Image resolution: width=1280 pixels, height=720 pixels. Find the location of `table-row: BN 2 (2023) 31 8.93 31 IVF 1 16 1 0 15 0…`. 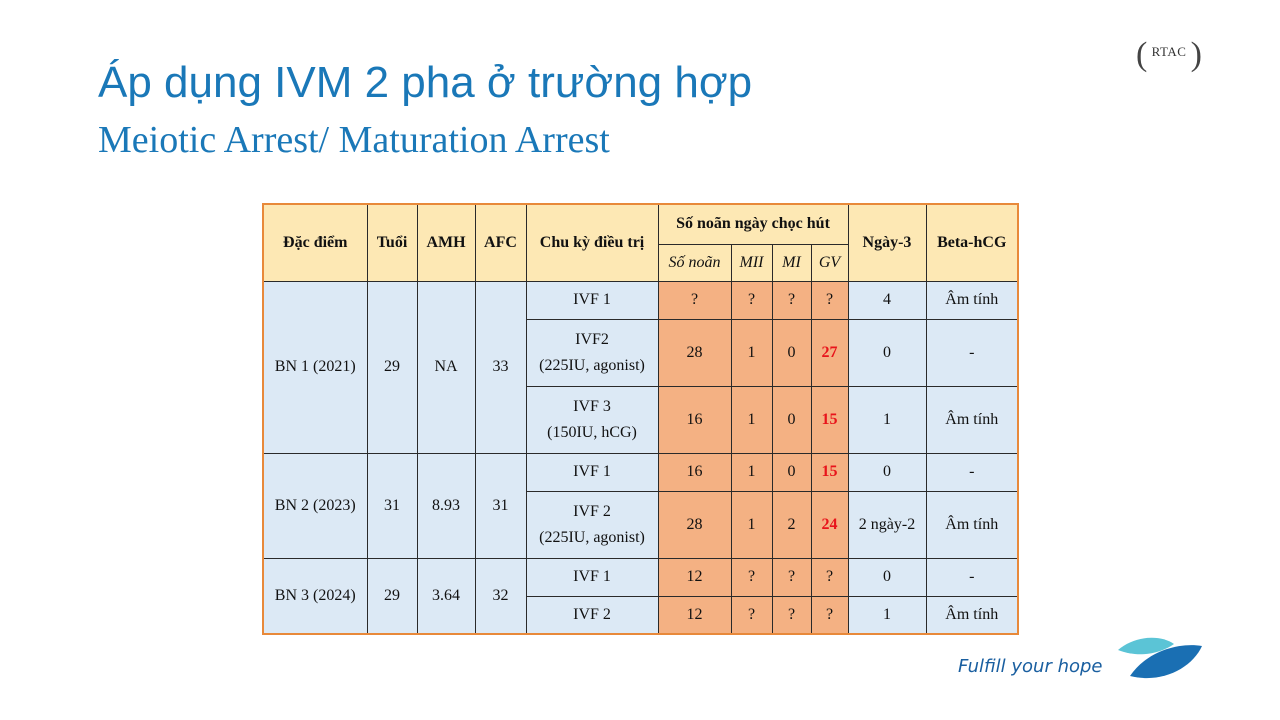

table-row: BN 2 (2023) 31 8.93 31 IVF 1 16 1 0 15 0… is located at coordinates (640, 505).